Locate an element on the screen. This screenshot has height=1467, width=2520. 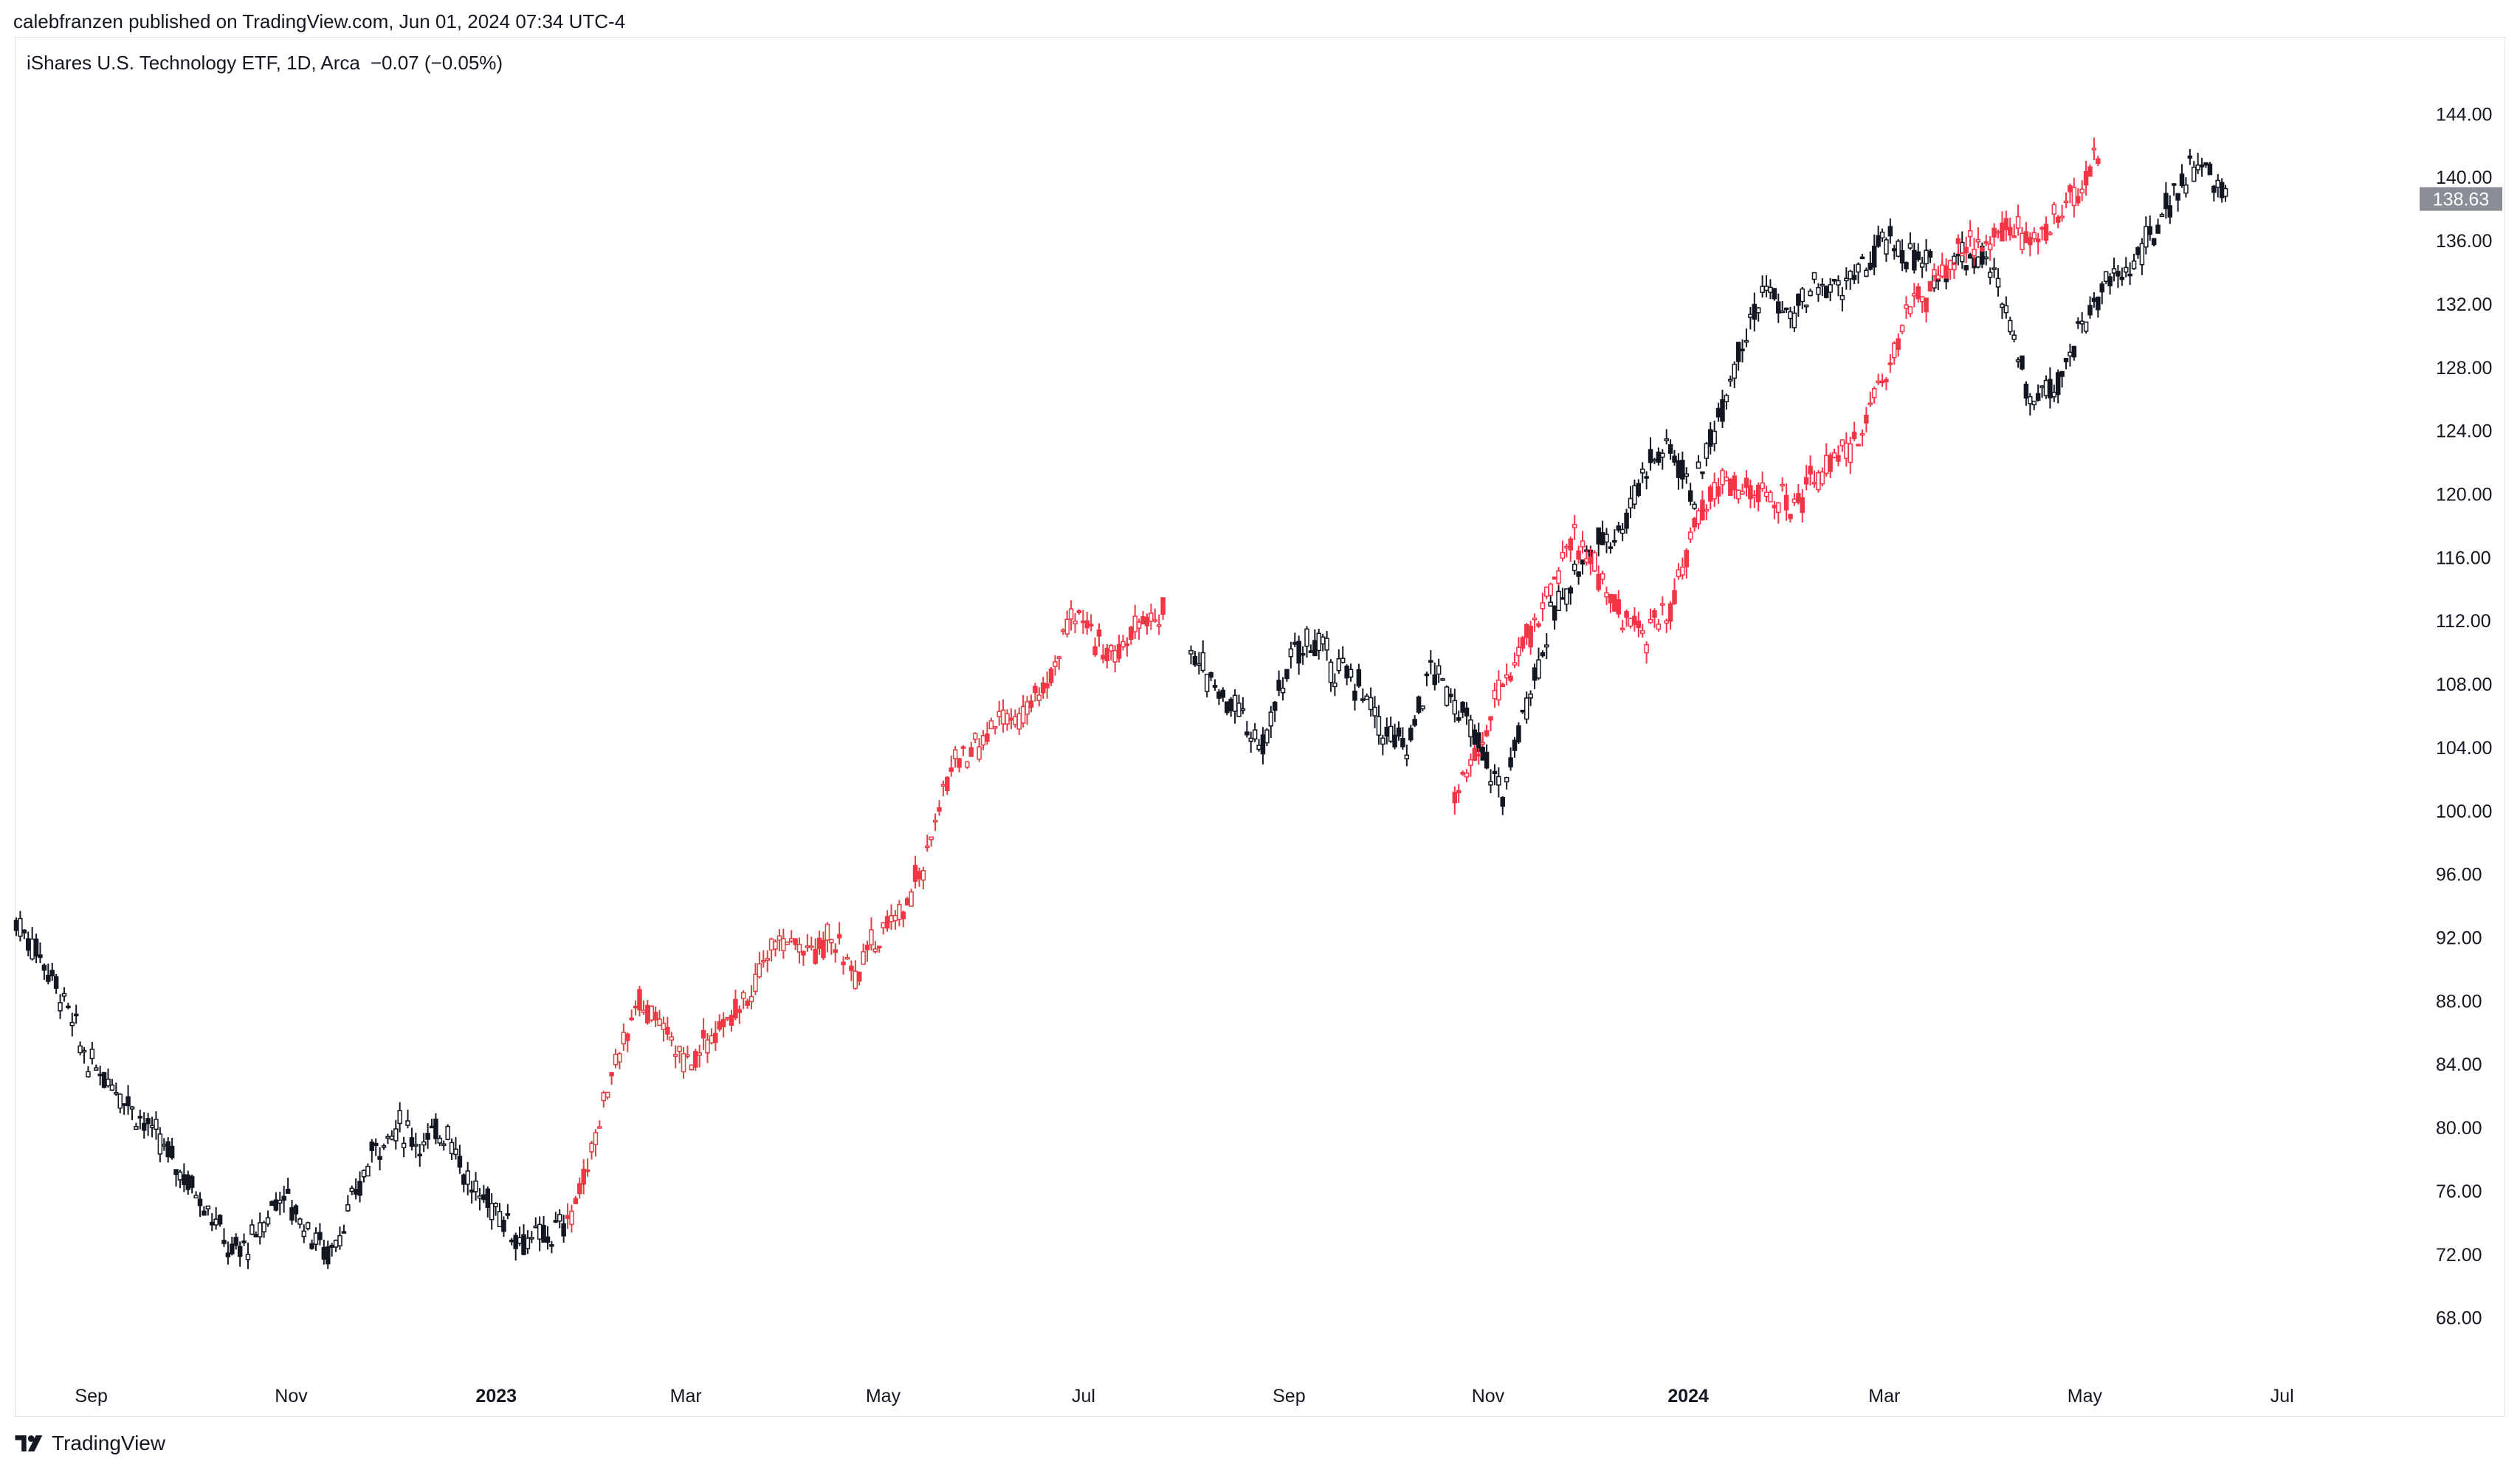
x-tick-label: 2024 is located at coordinates (1688, 1396).